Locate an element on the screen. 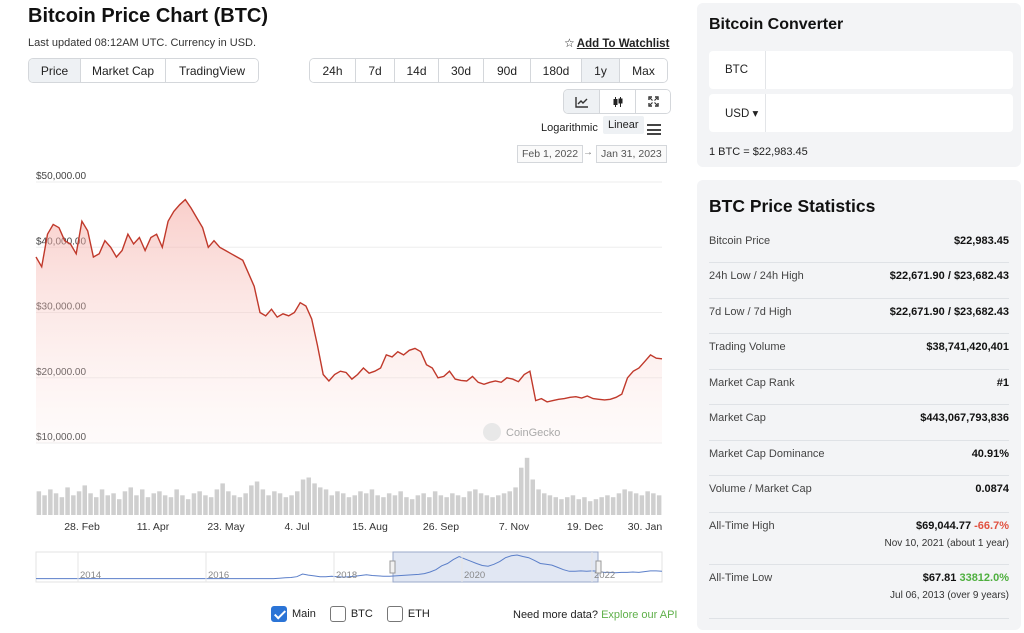 Image resolution: width=1024 pixels, height=633 pixels. x-tick-label: 28. Feb is located at coordinates (82, 527).